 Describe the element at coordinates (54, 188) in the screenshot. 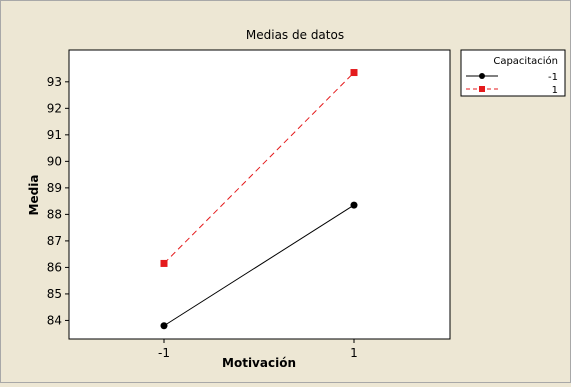

I see `y-tick-label: 89` at that location.